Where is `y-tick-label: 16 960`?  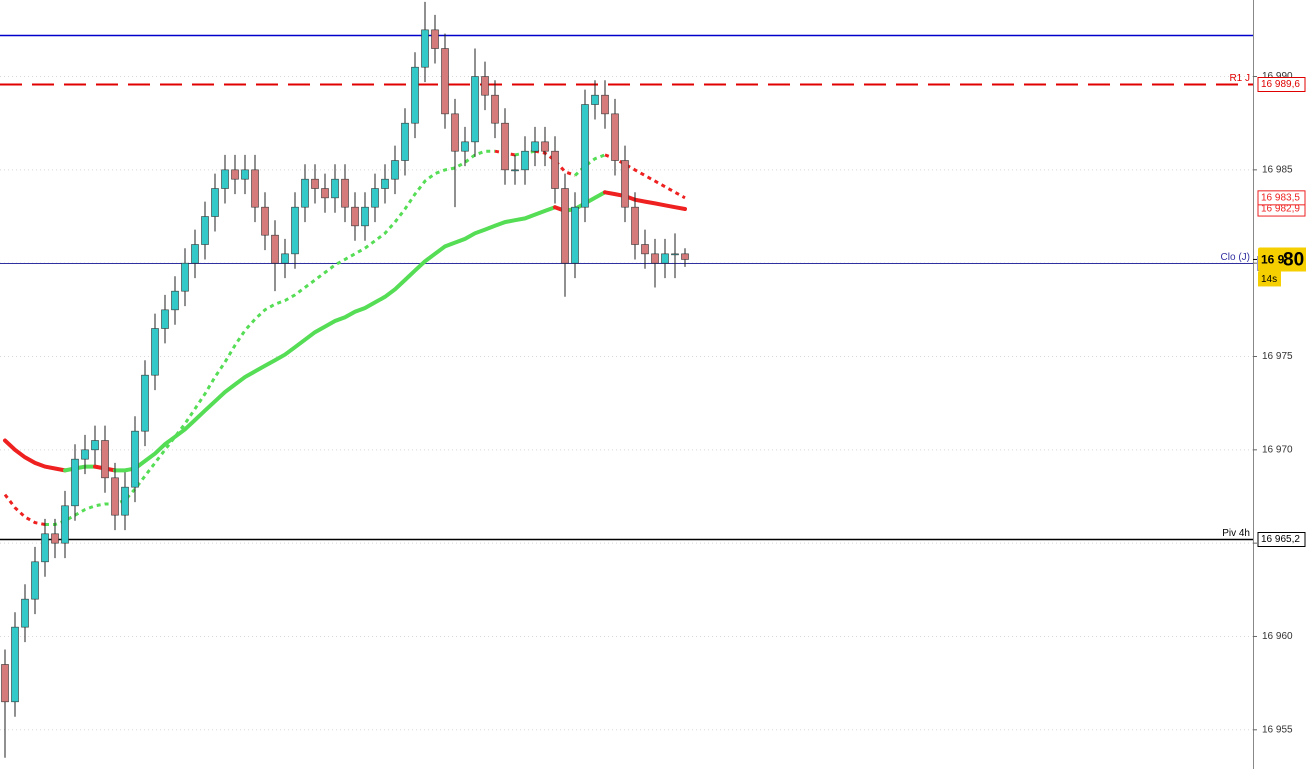 y-tick-label: 16 960 is located at coordinates (1277, 636).